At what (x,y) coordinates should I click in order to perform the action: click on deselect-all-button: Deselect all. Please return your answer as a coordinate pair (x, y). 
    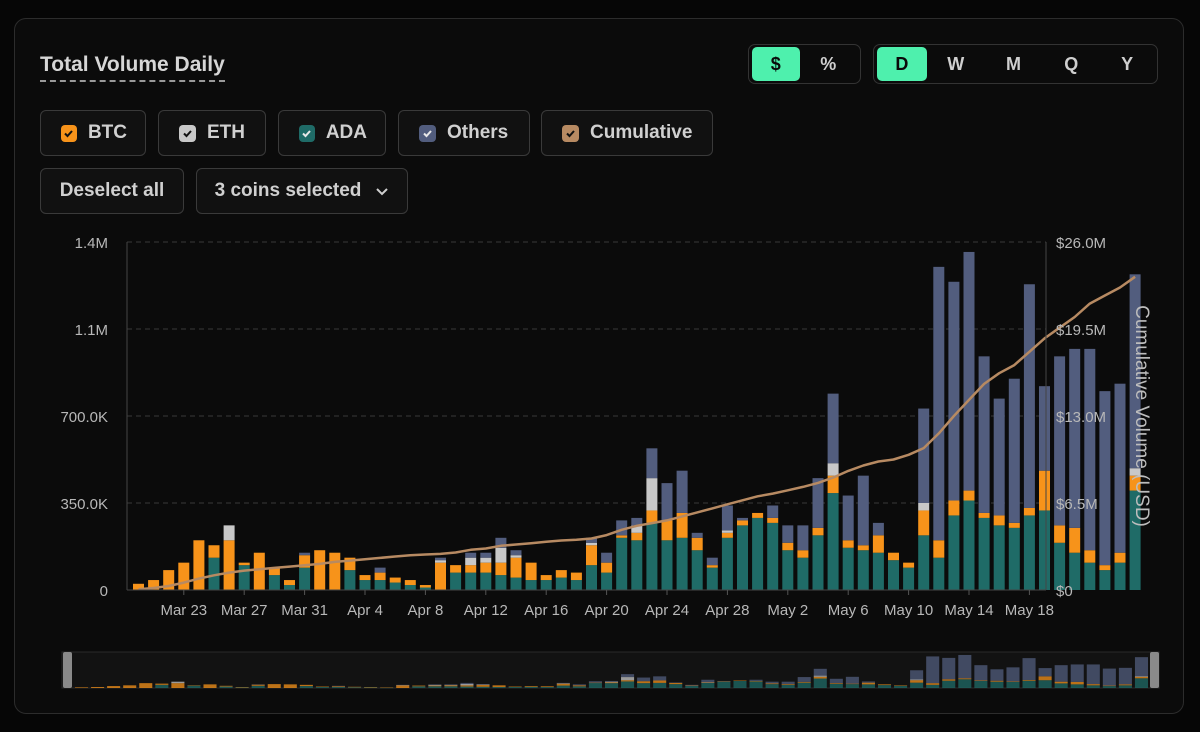
    Looking at the image, I should click on (112, 191).